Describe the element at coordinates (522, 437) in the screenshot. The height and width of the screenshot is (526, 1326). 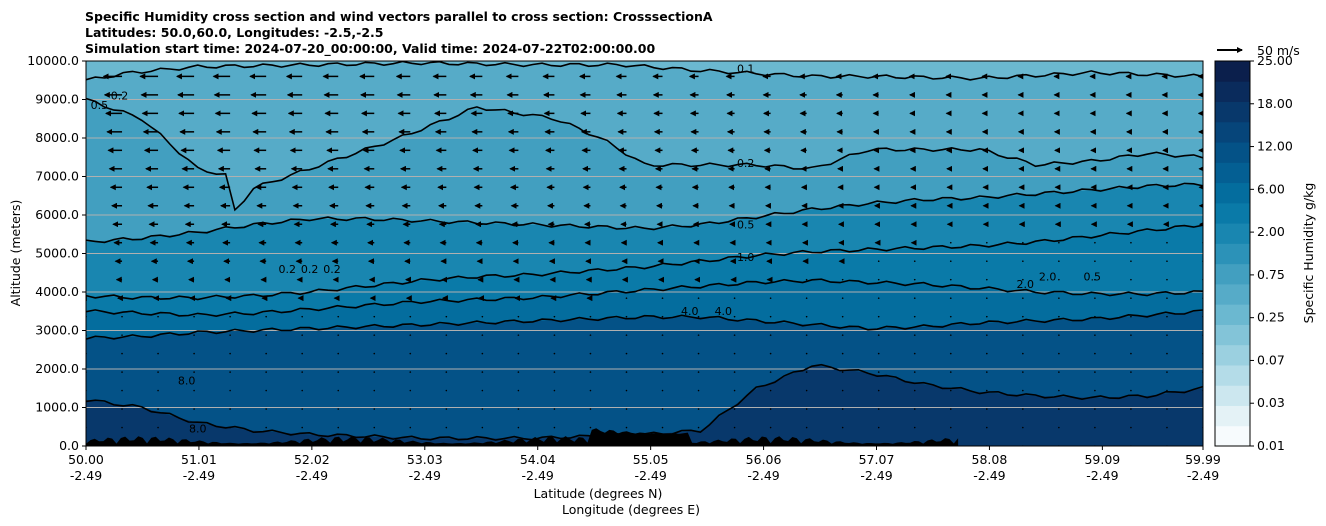
I see `terrain-profile` at that location.